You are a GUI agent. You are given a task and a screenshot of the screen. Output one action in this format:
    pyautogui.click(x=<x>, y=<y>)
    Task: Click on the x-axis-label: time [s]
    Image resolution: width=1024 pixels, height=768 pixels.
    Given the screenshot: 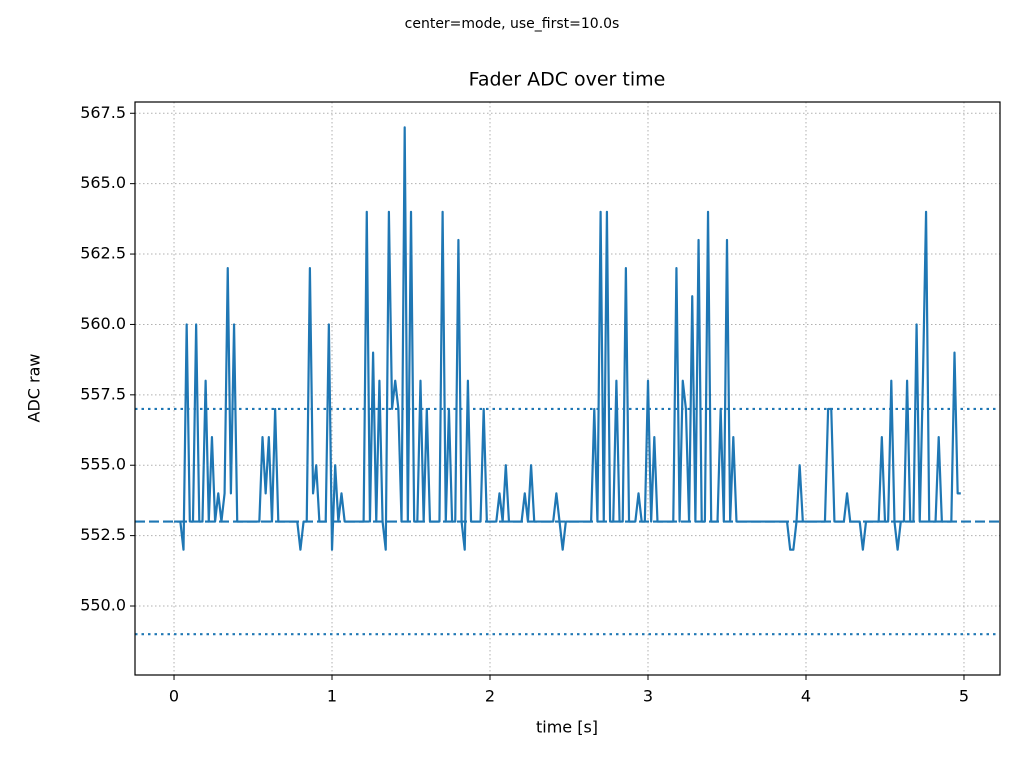 What is the action you would take?
    pyautogui.click(x=567, y=727)
    